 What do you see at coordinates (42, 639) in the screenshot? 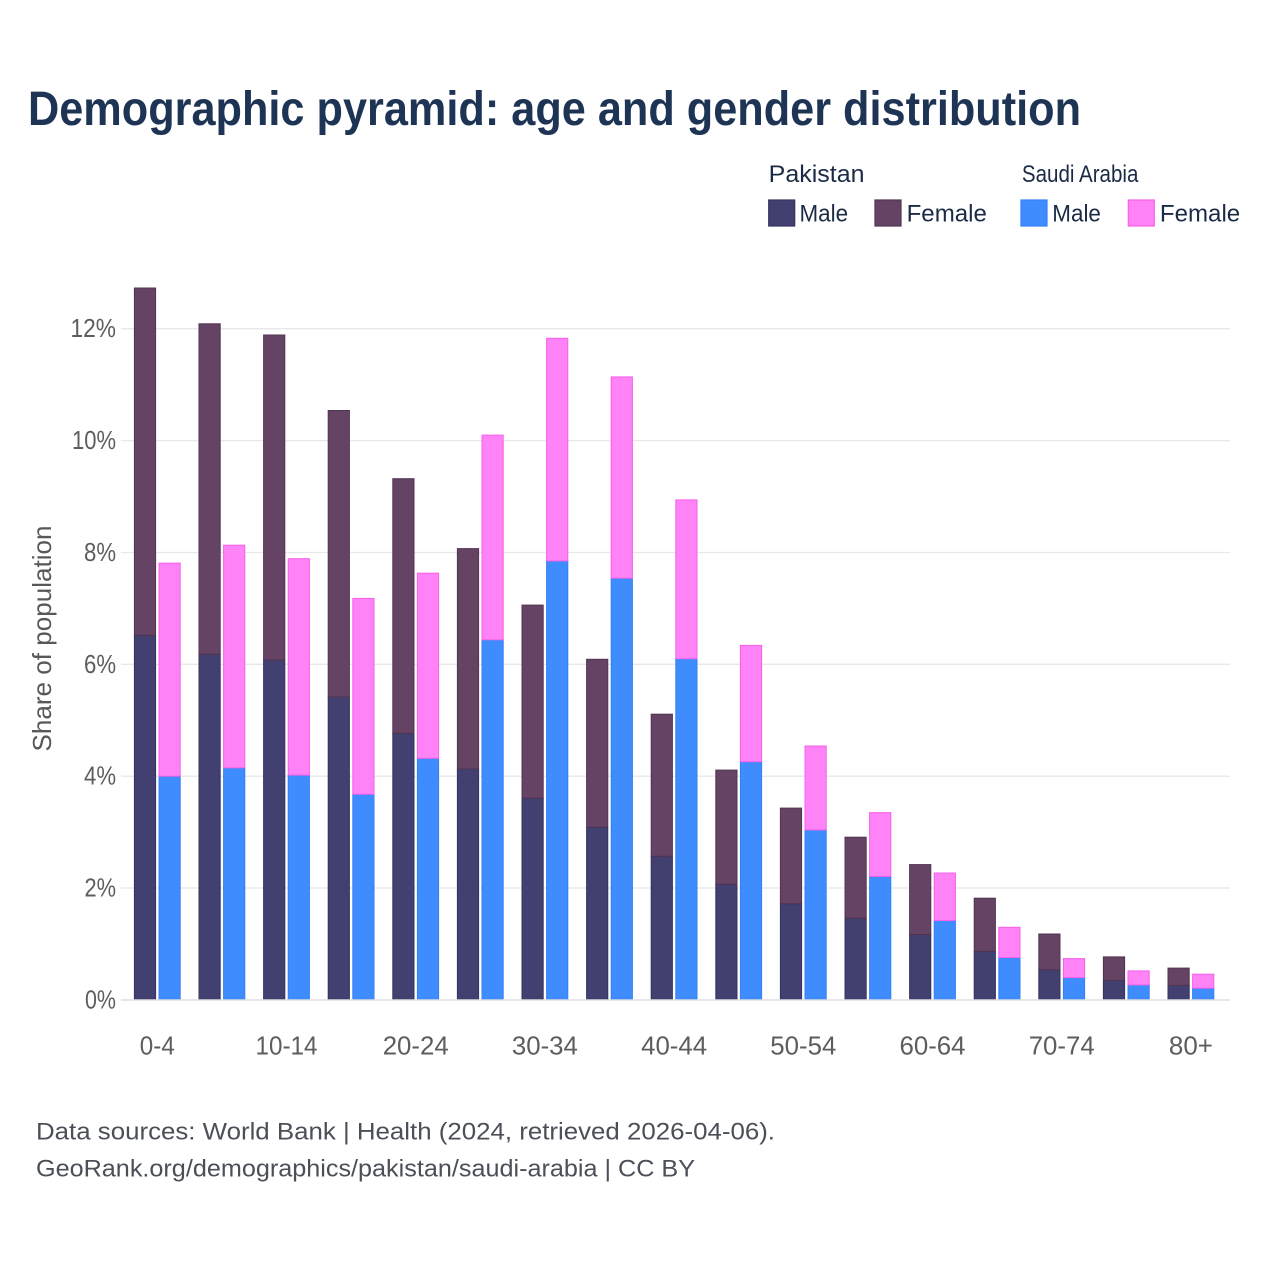
I see `svg-text: Share of population` at bounding box center [42, 639].